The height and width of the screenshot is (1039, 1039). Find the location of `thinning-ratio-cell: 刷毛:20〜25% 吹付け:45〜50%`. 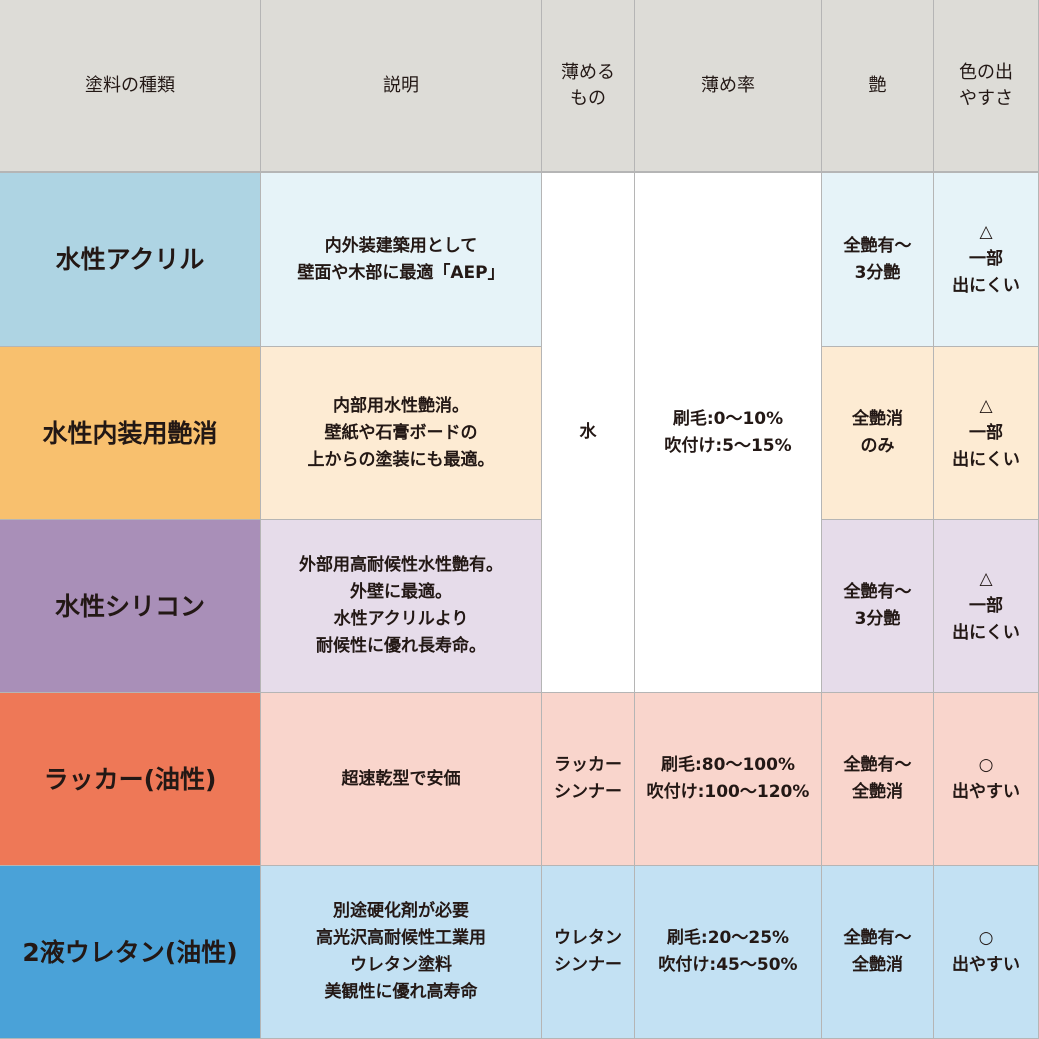

thinning-ratio-cell: 刷毛:20〜25% 吹付け:45〜50% is located at coordinates (728, 952).